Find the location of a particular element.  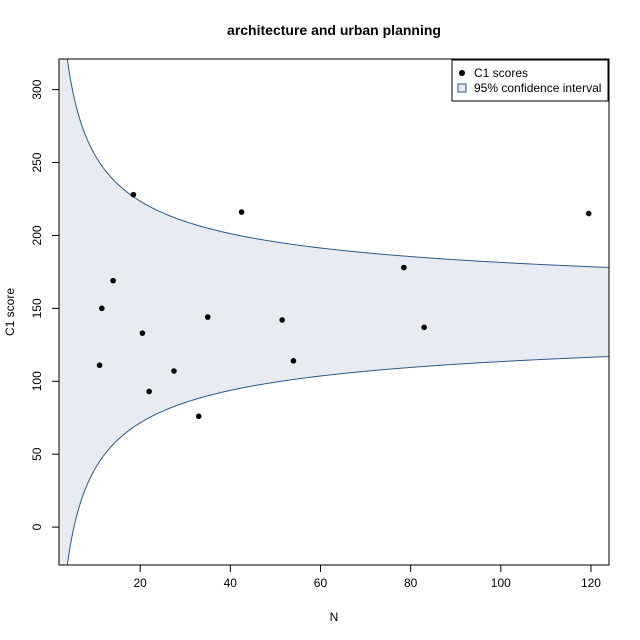

y-tick-label: 150 is located at coordinates (37, 308).